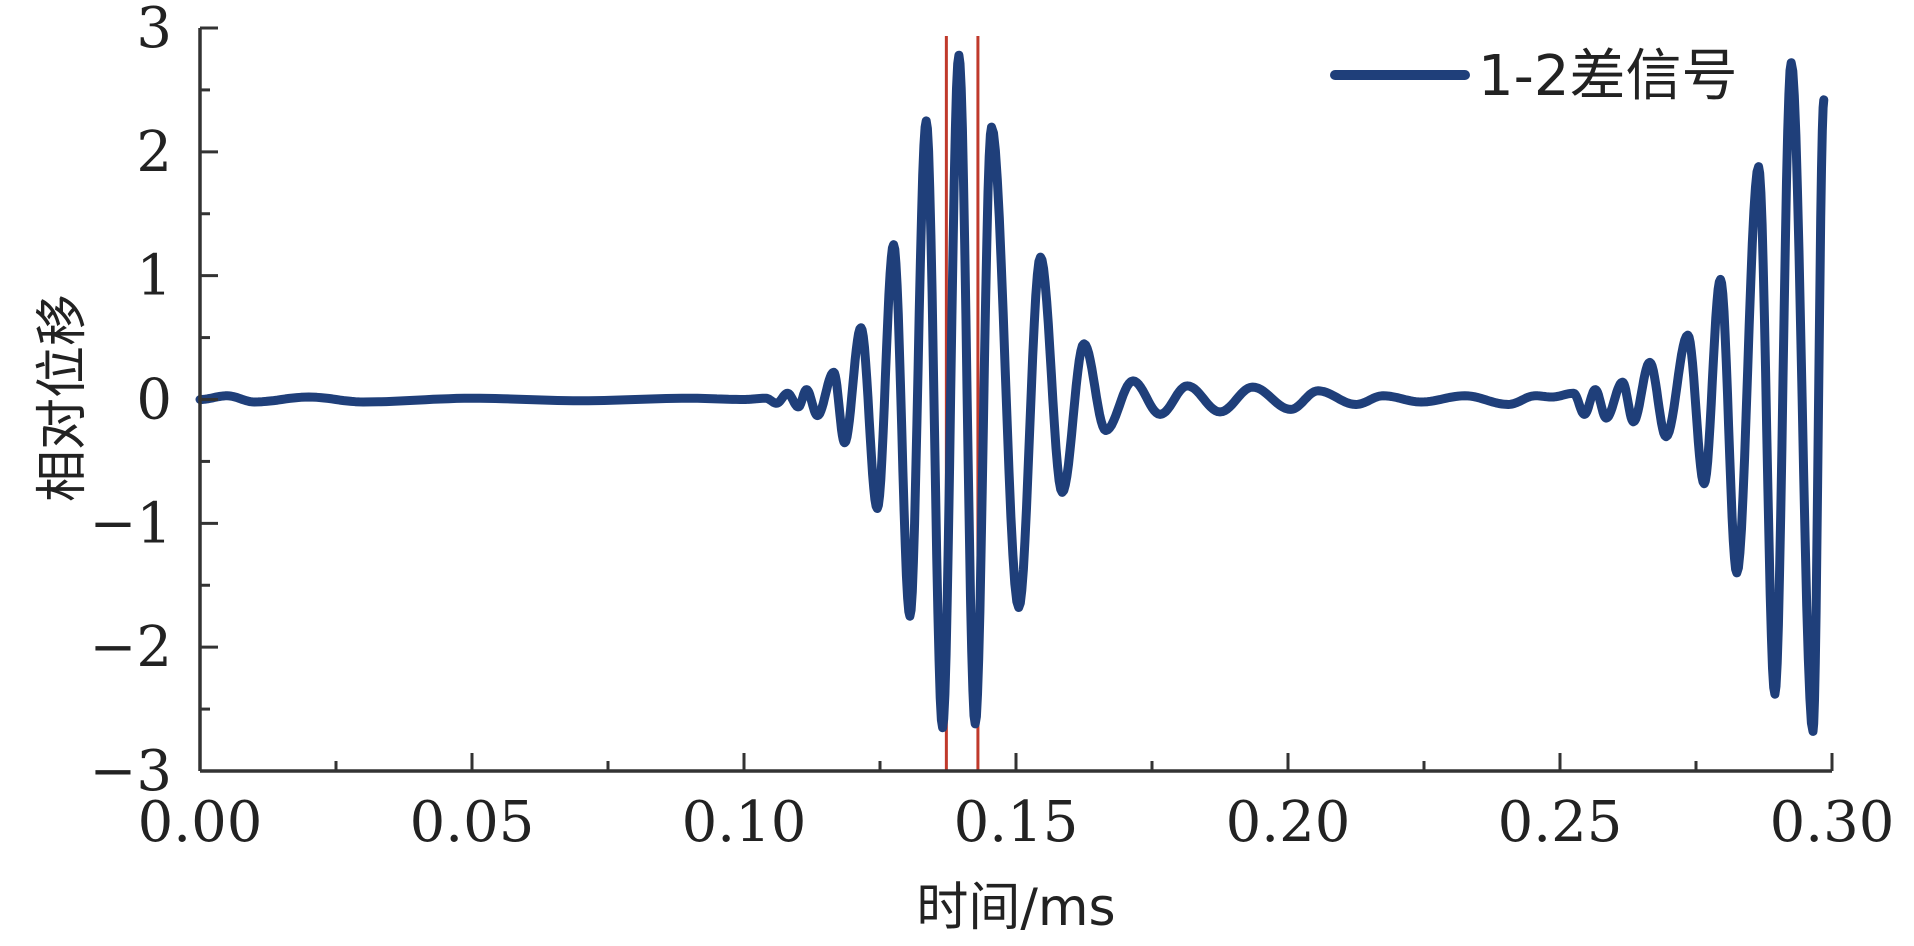  What do you see at coordinates (472, 822) in the screenshot?
I see `x-tick-label: 0.05` at bounding box center [472, 822].